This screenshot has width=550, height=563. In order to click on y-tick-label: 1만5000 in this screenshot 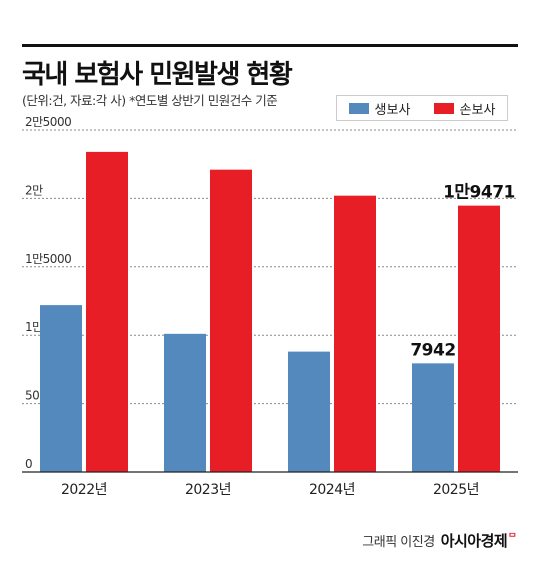, I will do `click(48, 259)`.